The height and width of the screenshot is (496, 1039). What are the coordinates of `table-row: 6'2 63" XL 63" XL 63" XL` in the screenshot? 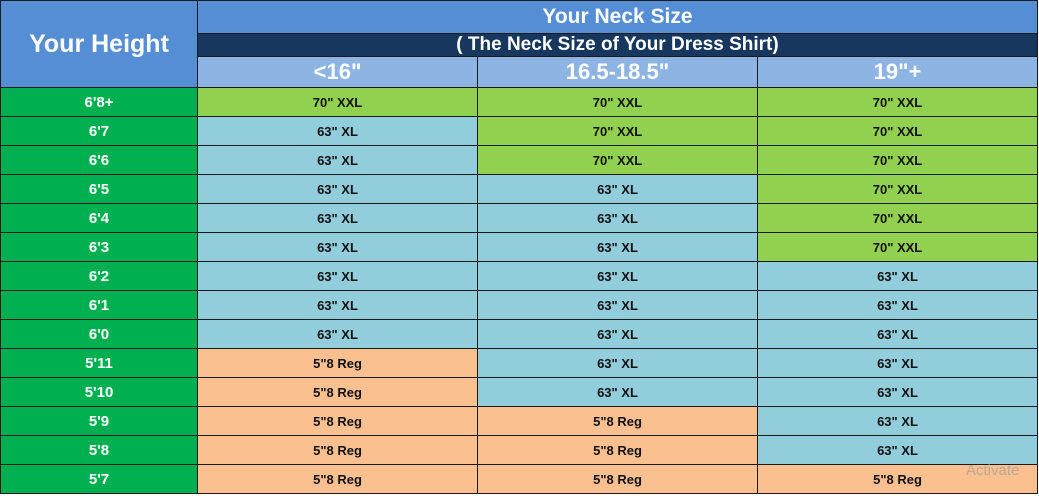 It's located at (519, 276).